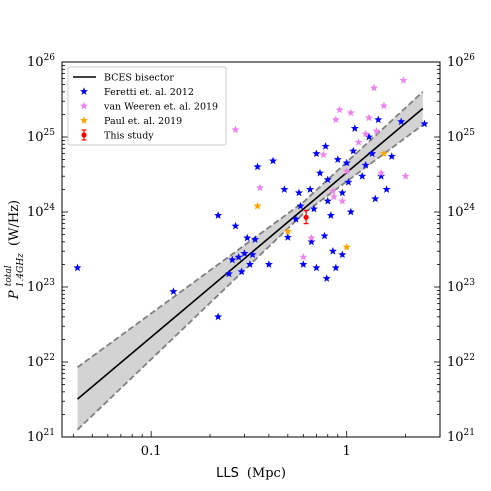 The image size is (491, 491). I want to click on legend-box, so click(147, 106).